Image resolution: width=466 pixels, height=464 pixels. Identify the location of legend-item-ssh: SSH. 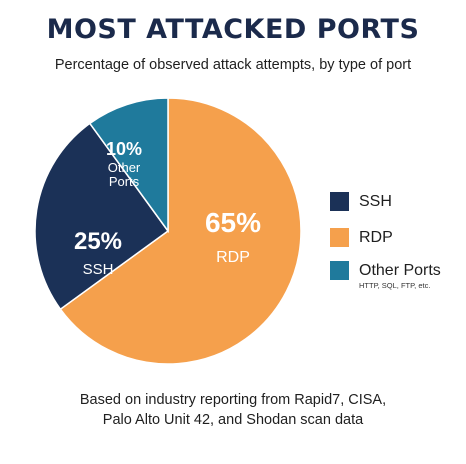
(361, 201).